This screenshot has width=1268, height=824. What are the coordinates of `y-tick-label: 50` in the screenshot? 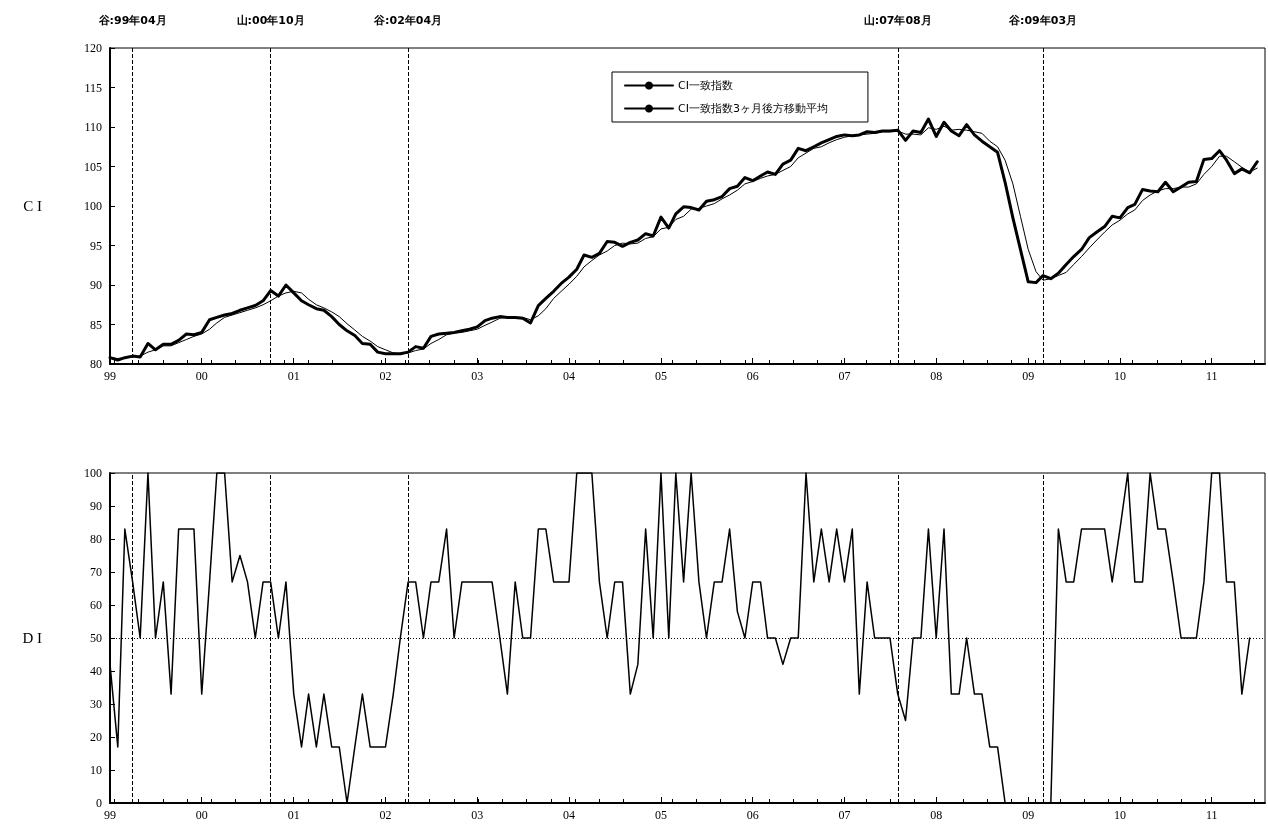 It's located at (96, 638).